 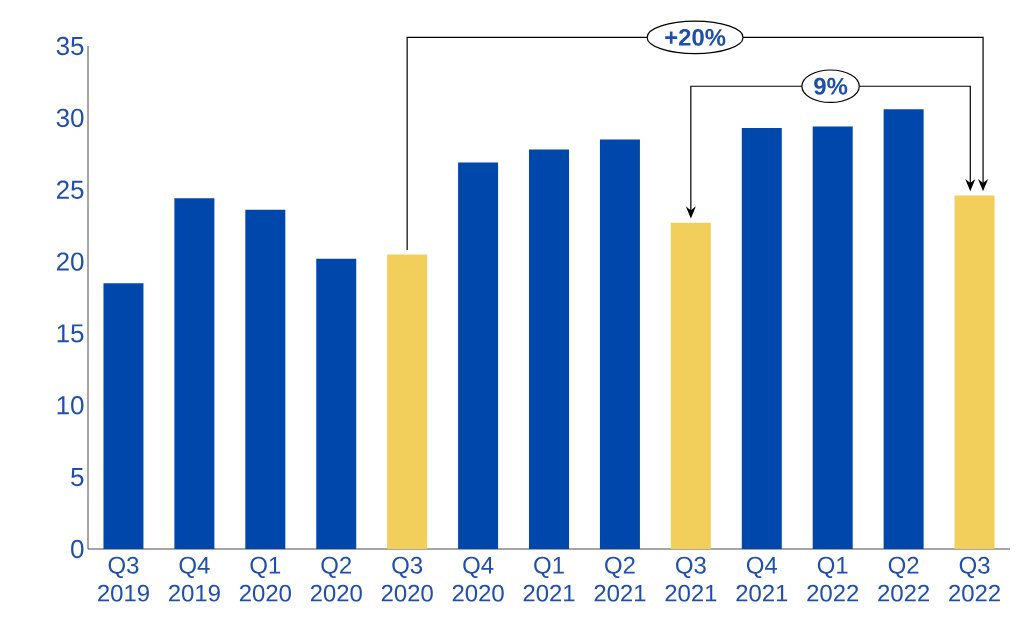 What do you see at coordinates (336, 579) in the screenshot?
I see `x-tick-label: Q2 2020` at bounding box center [336, 579].